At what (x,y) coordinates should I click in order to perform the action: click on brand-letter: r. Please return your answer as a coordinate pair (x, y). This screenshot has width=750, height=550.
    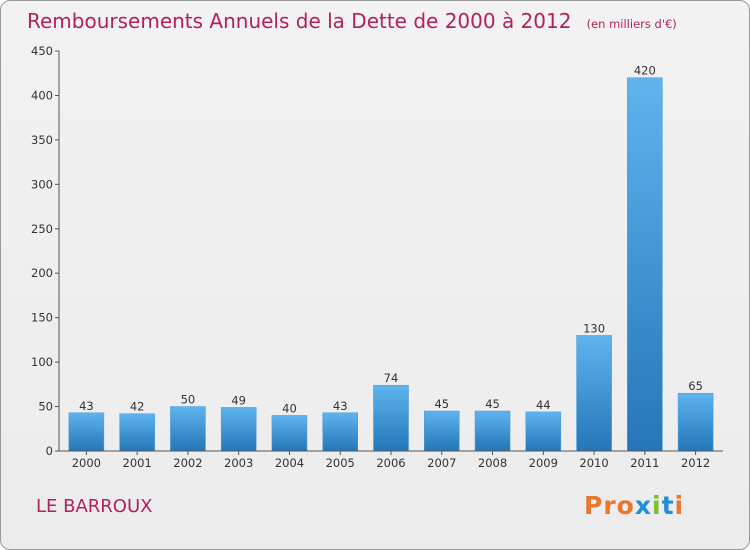
    Looking at the image, I should click on (610, 505).